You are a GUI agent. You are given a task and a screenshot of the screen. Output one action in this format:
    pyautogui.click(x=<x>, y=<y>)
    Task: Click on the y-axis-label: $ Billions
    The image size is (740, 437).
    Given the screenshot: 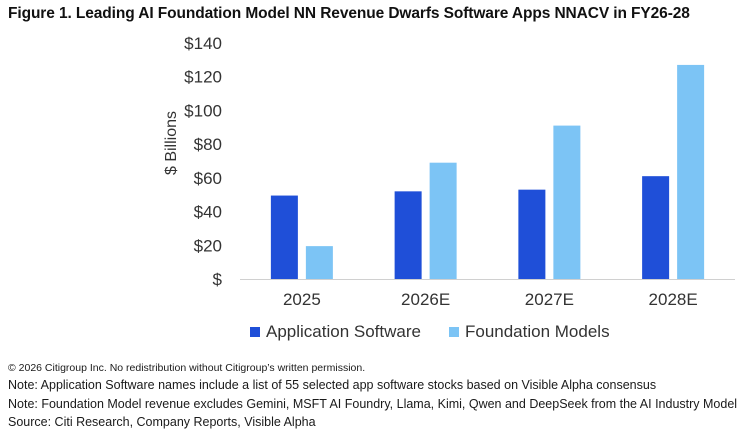 What is the action you would take?
    pyautogui.click(x=171, y=143)
    